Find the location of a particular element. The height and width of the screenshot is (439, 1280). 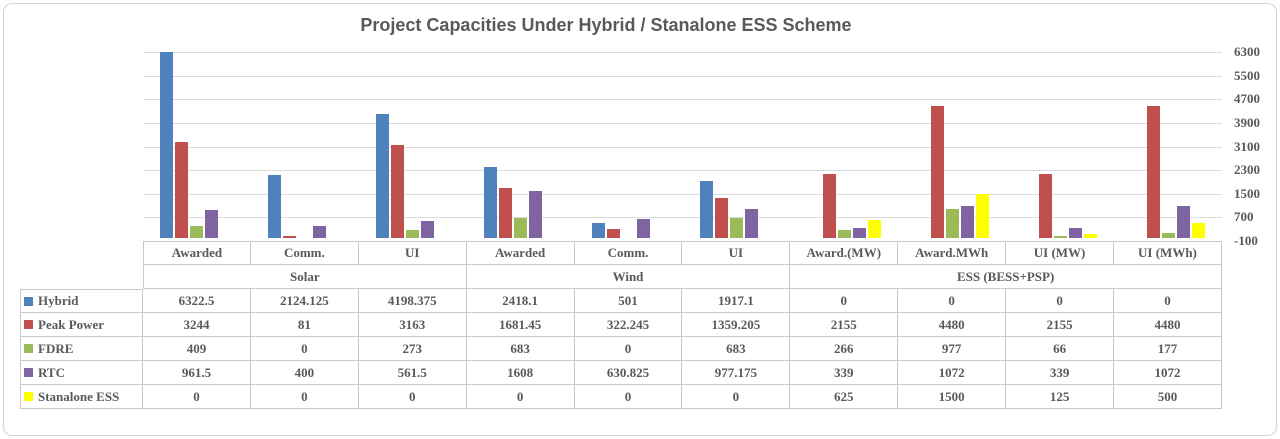

value-cell: 630.825 is located at coordinates (628, 373).